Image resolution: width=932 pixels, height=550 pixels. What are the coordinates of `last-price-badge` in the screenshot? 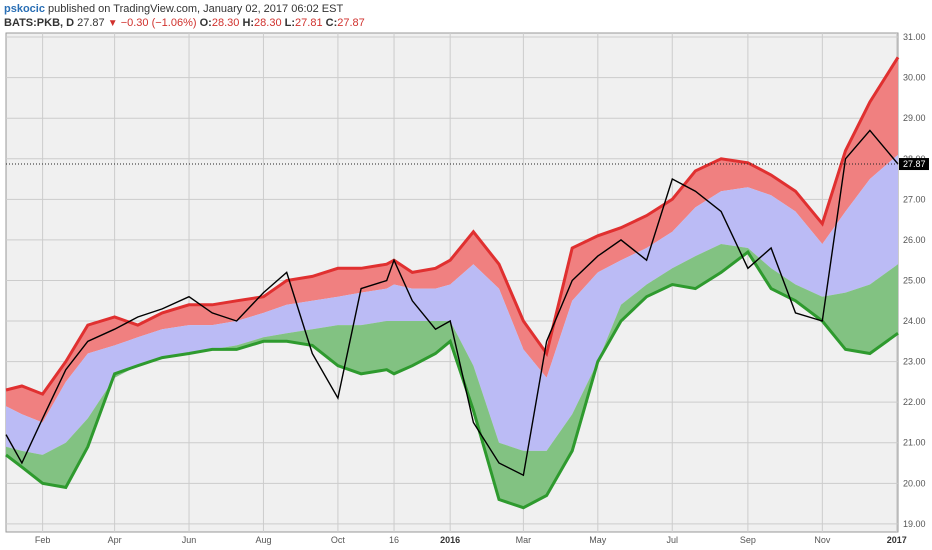 It's located at (914, 164).